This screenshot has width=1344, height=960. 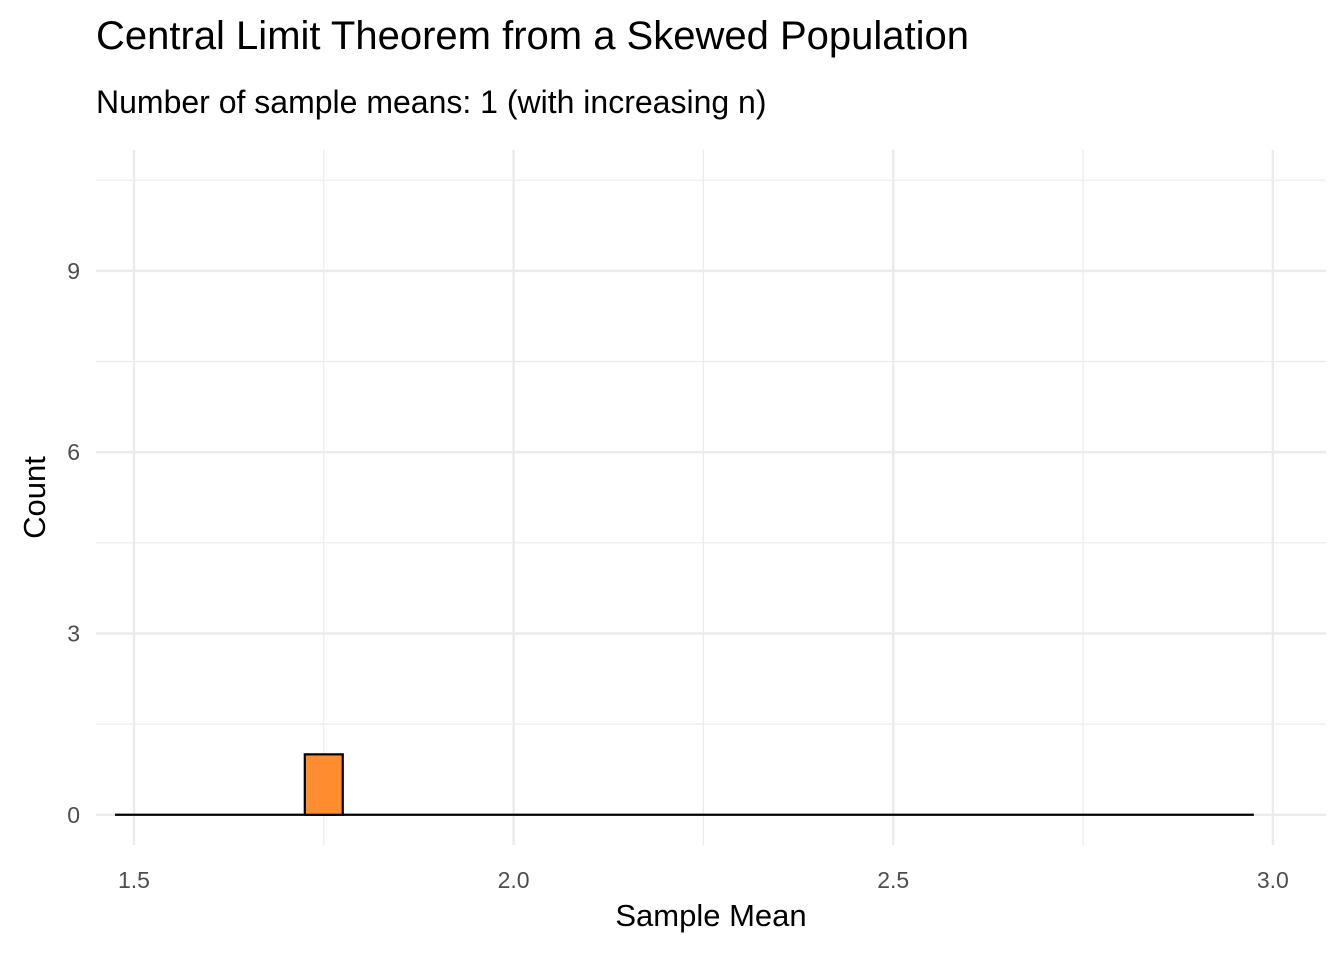 I want to click on y-axis-title: Count, so click(x=34, y=497).